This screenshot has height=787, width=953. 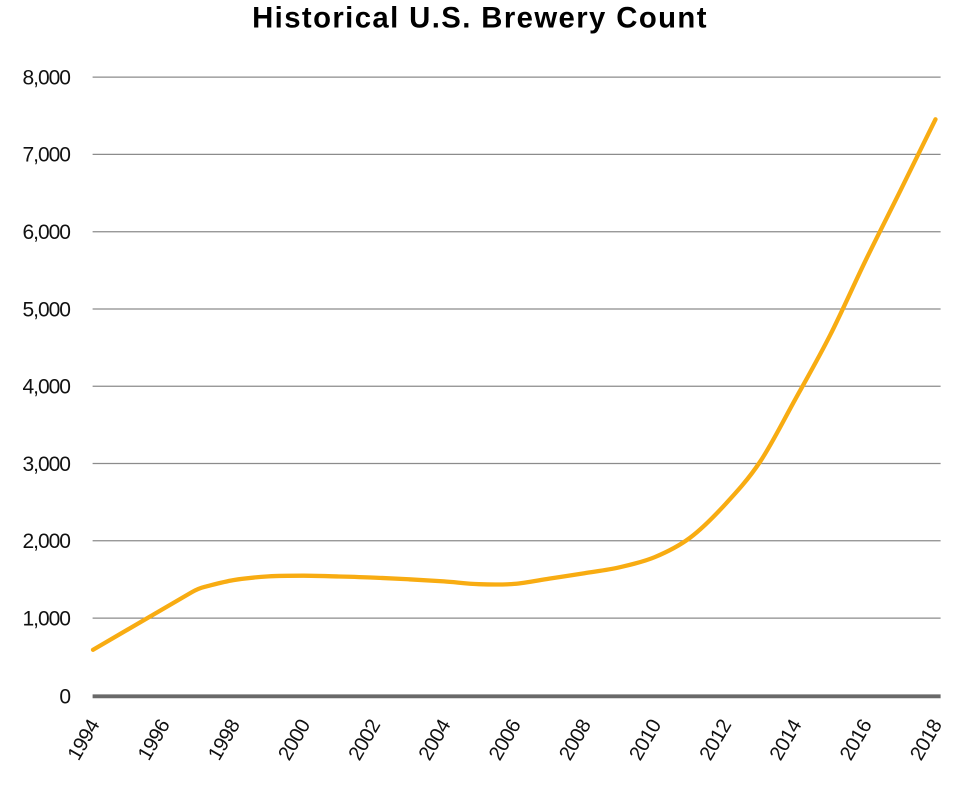 I want to click on svg-text: 2000, so click(x=294, y=740).